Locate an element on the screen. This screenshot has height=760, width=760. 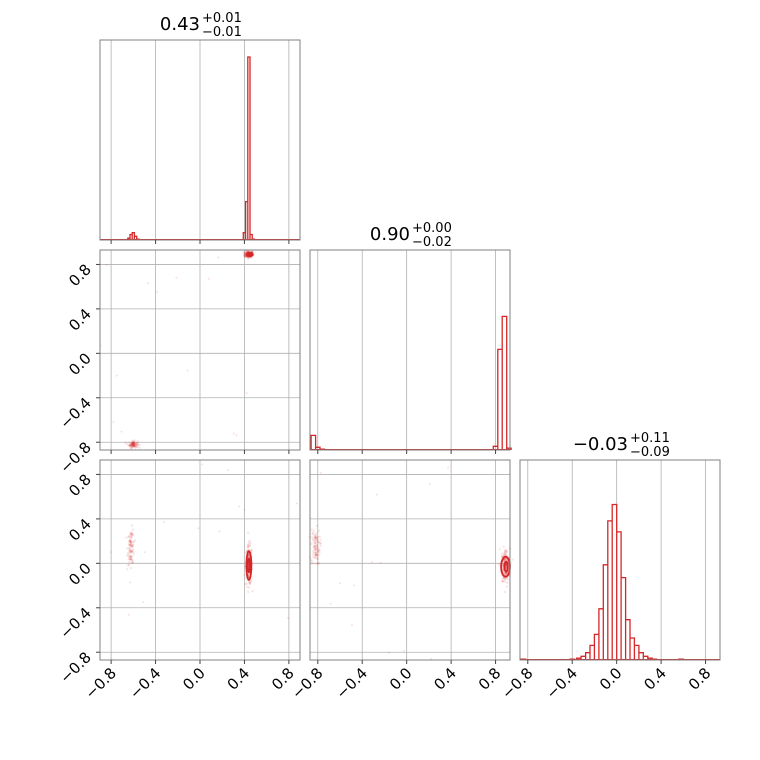
title-median: −0.03 is located at coordinates (600, 444).